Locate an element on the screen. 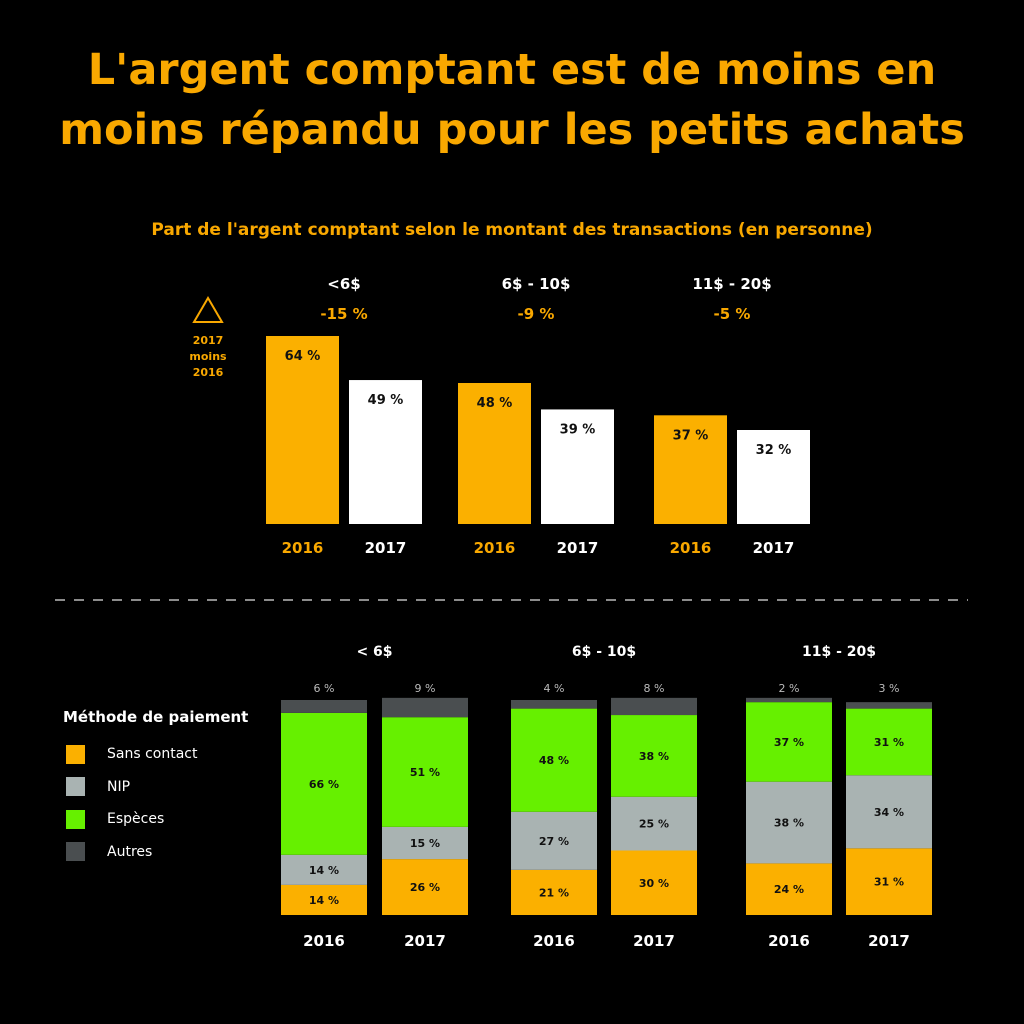 Image resolution: width=1024 pixels, height=1024 pixels. segment-value-label: 66 % is located at coordinates (324, 784).